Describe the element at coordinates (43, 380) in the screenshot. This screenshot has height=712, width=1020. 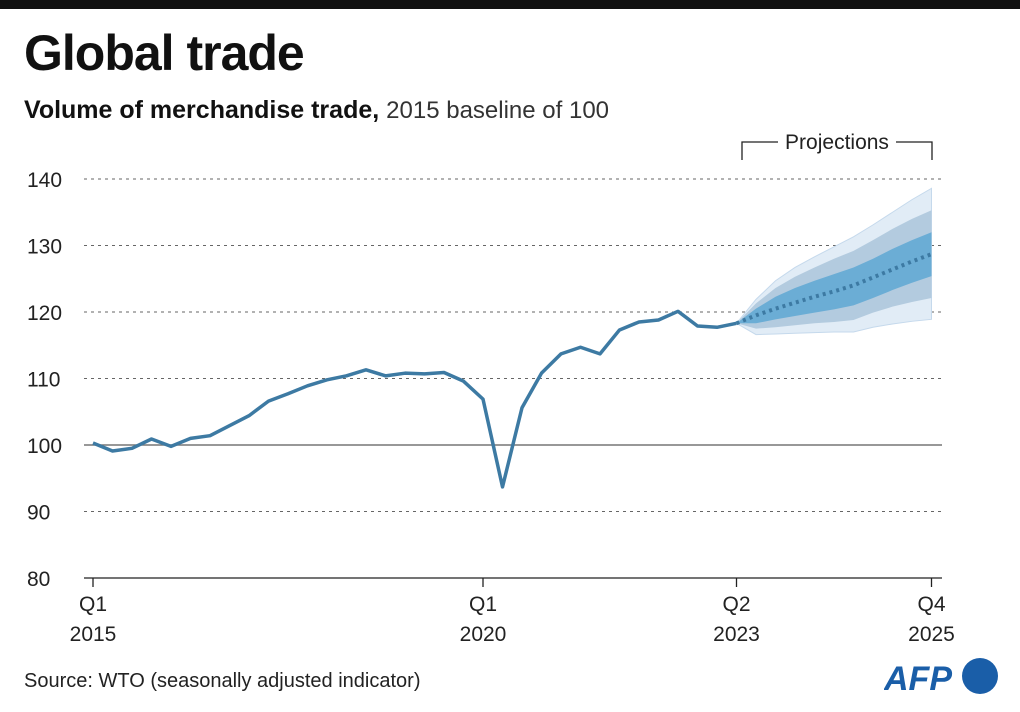
I see `y-tick-label: 110` at that location.